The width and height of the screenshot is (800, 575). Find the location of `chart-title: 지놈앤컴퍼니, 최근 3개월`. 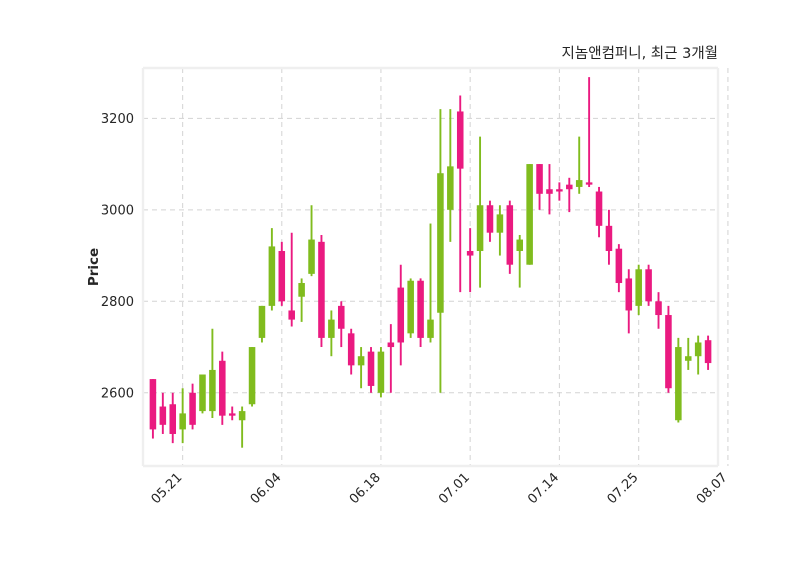

chart-title: 지놈앤컴퍼니, 최근 3개월 is located at coordinates (640, 53).